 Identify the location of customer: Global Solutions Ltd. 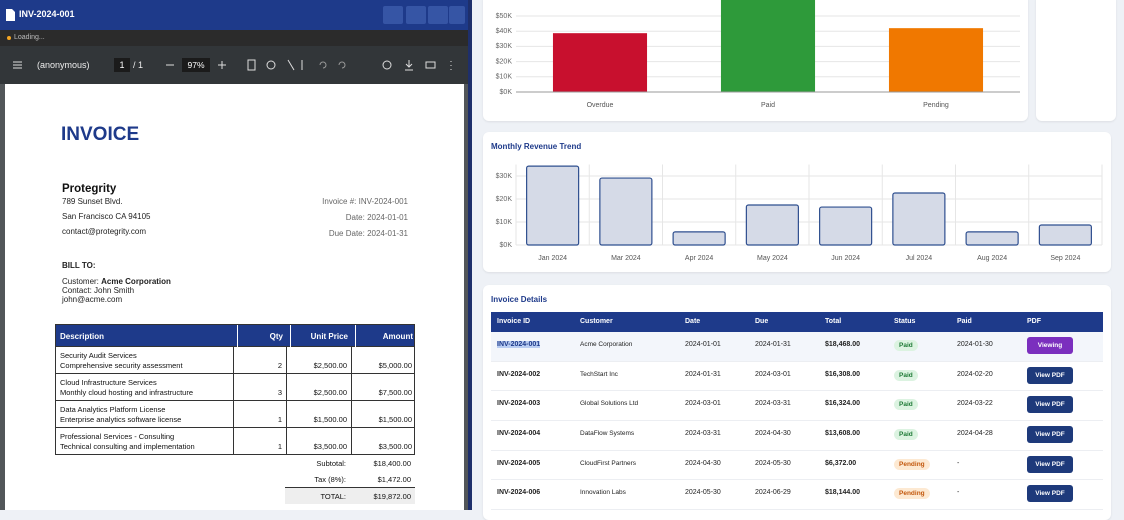
(609, 404).